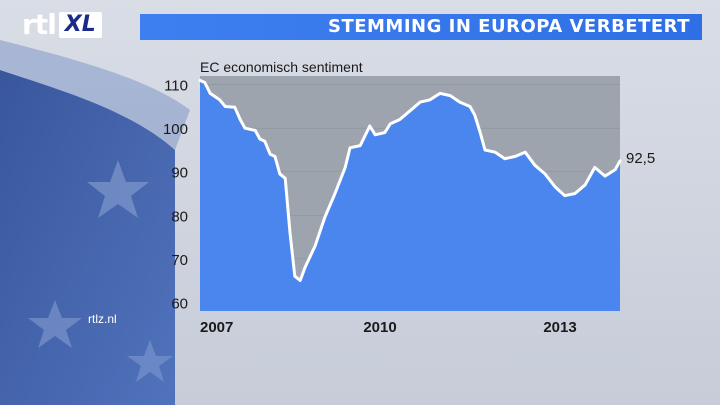  Describe the element at coordinates (179, 173) in the screenshot. I see `y-tick-label: 90` at that location.